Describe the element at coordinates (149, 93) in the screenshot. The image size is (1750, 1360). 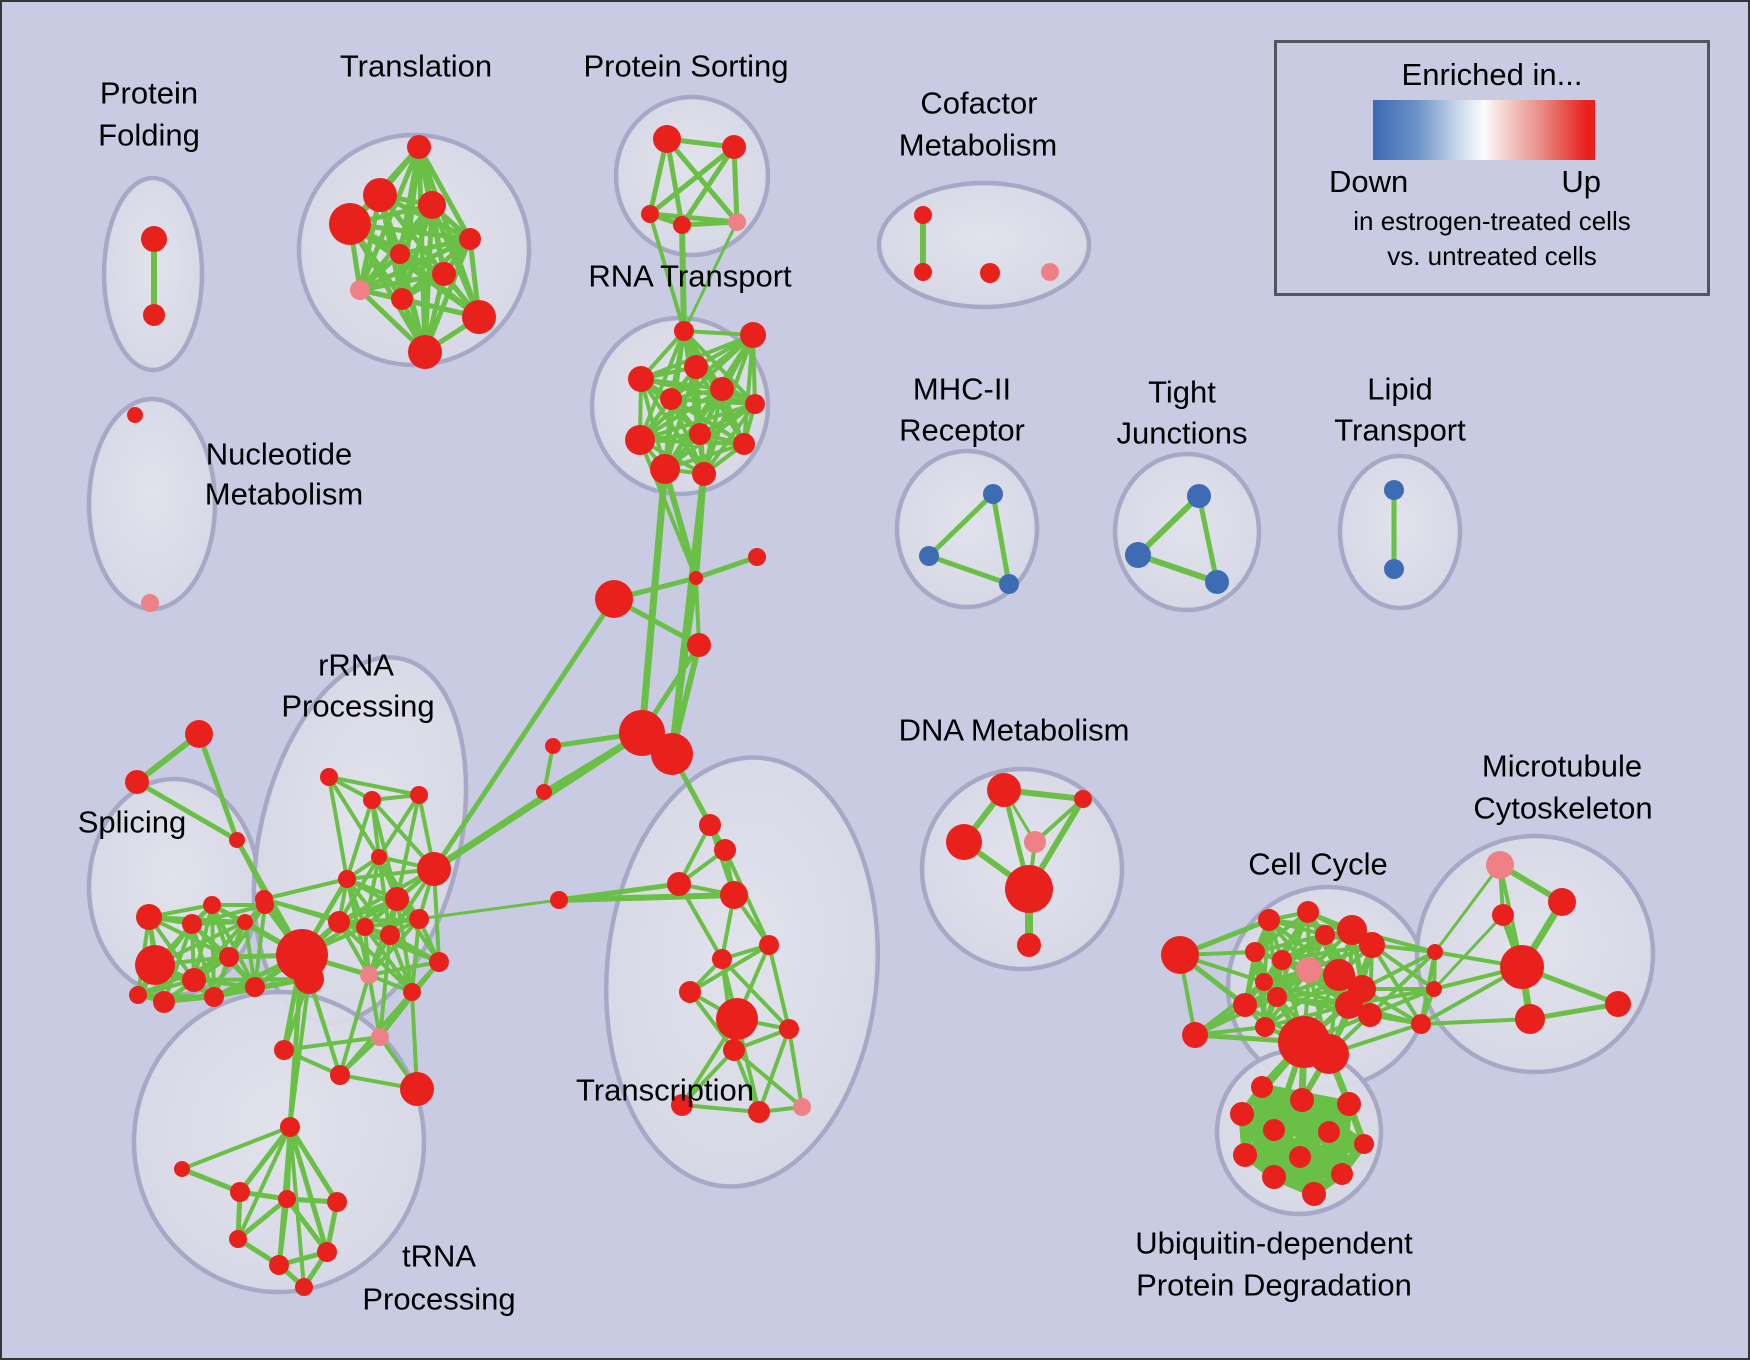
I see `protein-folding-label: Protein` at that location.